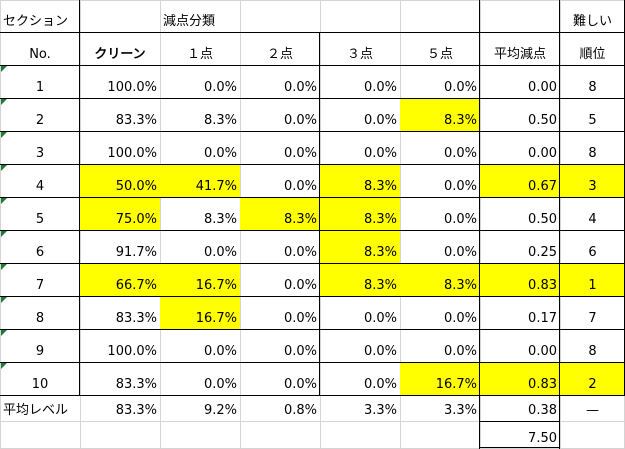 The width and height of the screenshot is (625, 449). Describe the element at coordinates (440, 378) in the screenshot. I see `table-cell-p5: 16.7%` at that location.